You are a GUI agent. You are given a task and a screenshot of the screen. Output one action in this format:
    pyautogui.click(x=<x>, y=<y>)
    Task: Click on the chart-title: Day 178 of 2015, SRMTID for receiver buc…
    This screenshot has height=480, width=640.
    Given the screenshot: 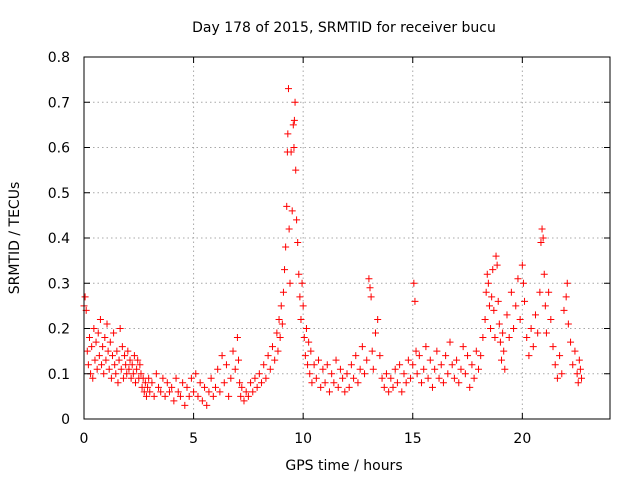 What is the action you would take?
    pyautogui.click(x=344, y=28)
    